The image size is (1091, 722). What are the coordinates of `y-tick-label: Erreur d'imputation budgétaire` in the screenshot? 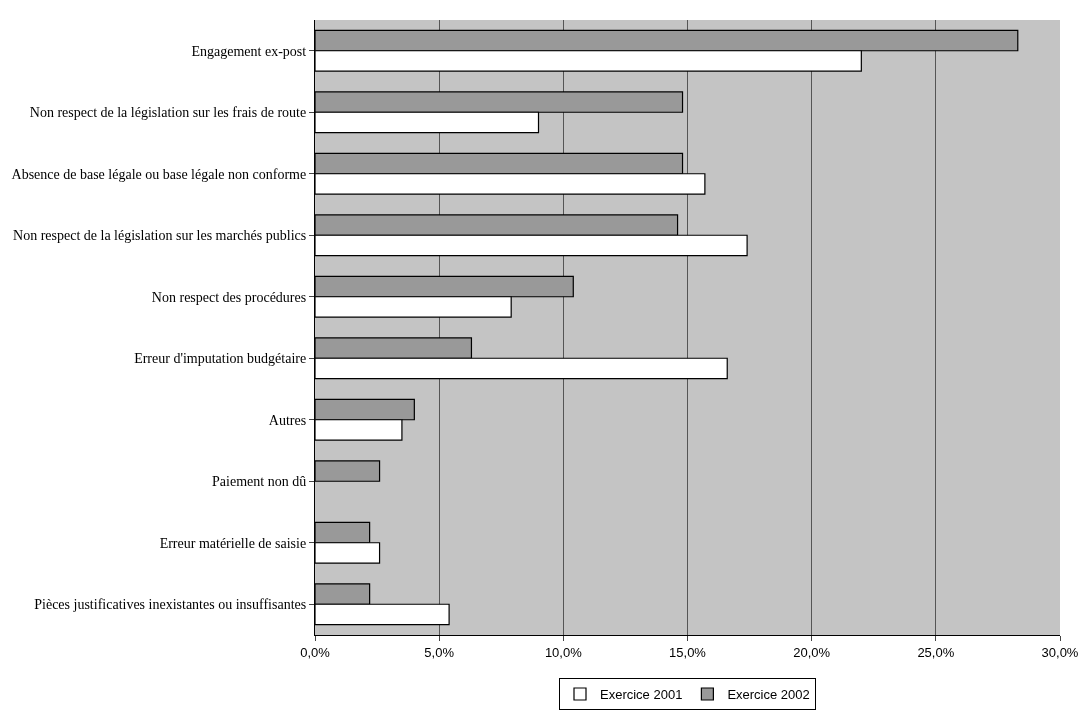 It's located at (220, 359).